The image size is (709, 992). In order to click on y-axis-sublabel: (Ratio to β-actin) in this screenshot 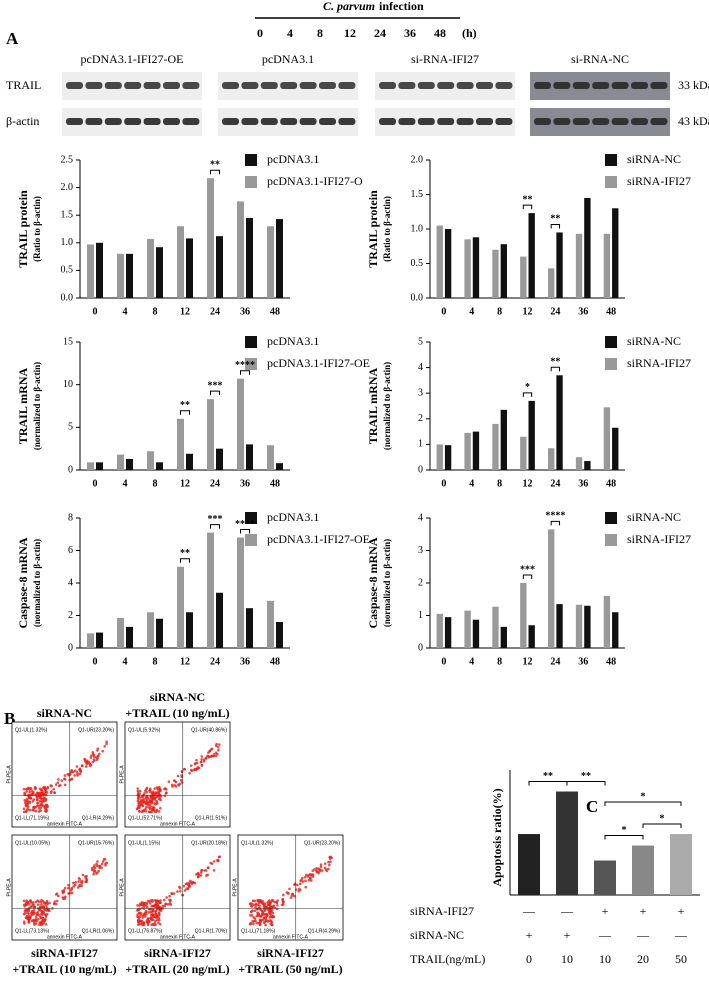, I will do `click(37, 229)`.